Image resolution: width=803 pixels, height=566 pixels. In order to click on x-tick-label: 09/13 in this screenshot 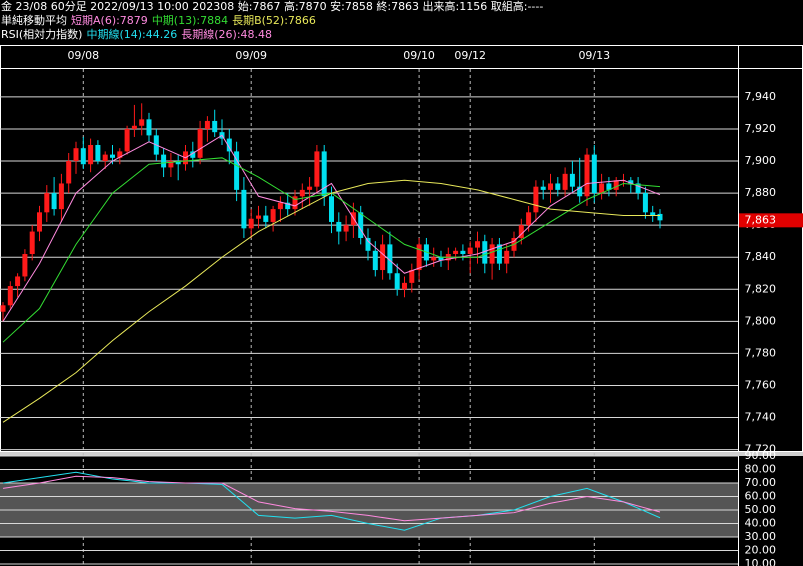, I will do `click(594, 55)`.